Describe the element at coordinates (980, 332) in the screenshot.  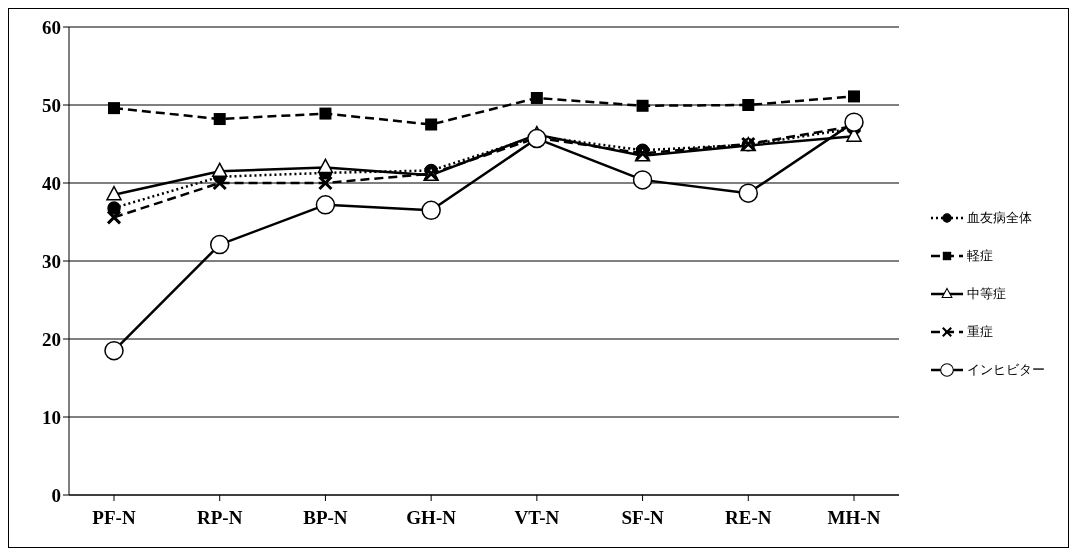
I see `legend-label: 重症` at that location.